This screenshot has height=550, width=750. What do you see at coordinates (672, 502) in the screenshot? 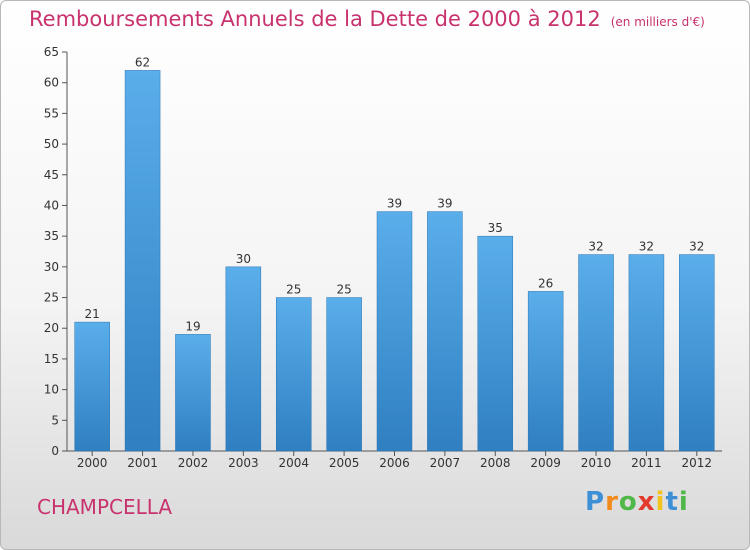
I see `logo-letter: t` at bounding box center [672, 502].